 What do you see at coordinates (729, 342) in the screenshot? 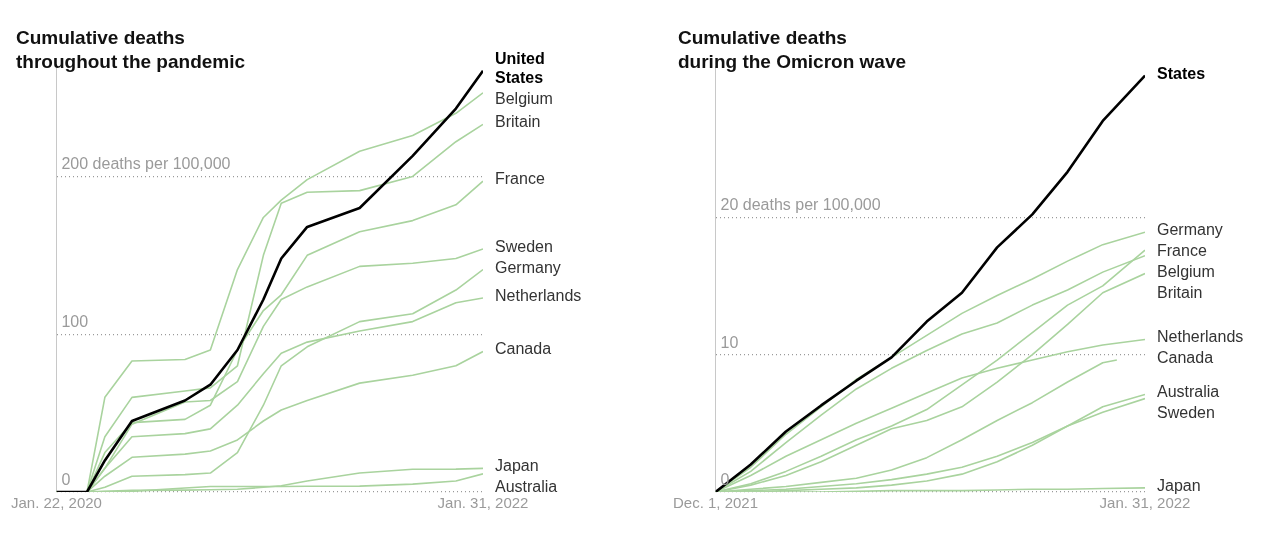
I see `y-tick-label: 10` at bounding box center [729, 342].